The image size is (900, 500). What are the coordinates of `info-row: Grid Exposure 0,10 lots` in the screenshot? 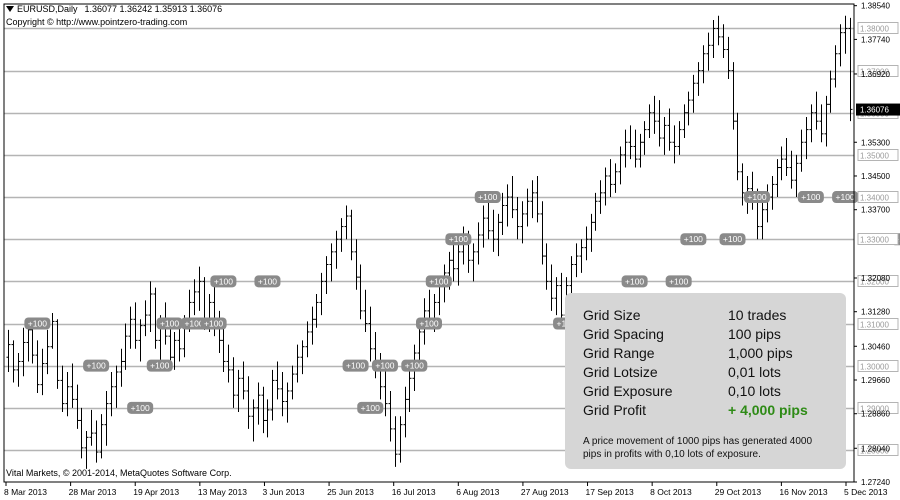 It's located at (695, 391).